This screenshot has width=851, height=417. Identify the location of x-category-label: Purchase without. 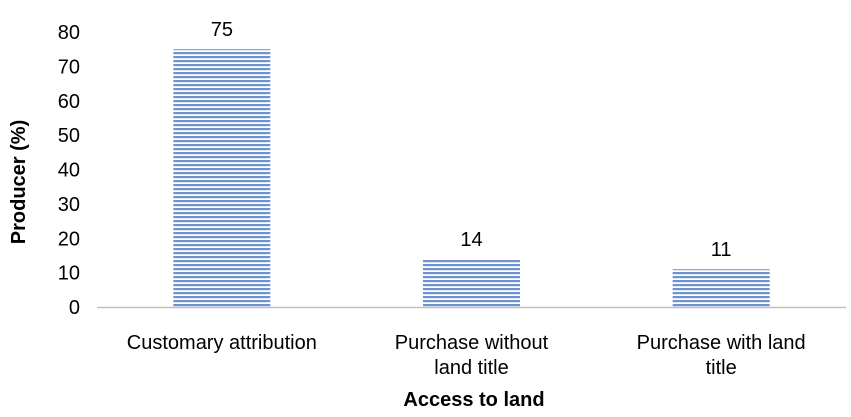
(472, 343).